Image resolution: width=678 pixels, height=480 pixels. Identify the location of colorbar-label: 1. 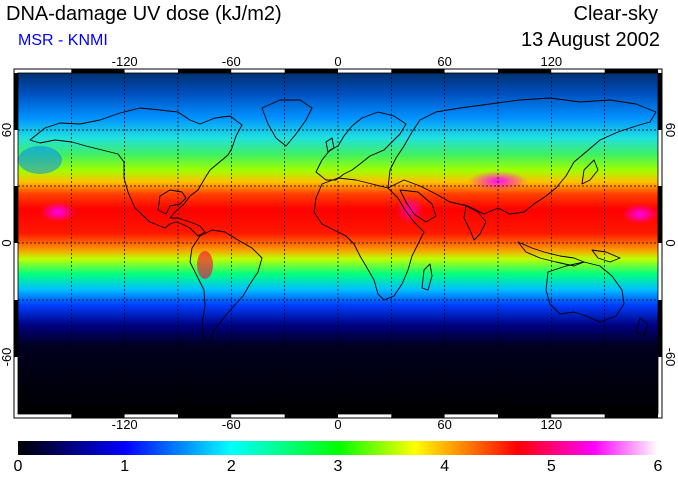
(125, 466).